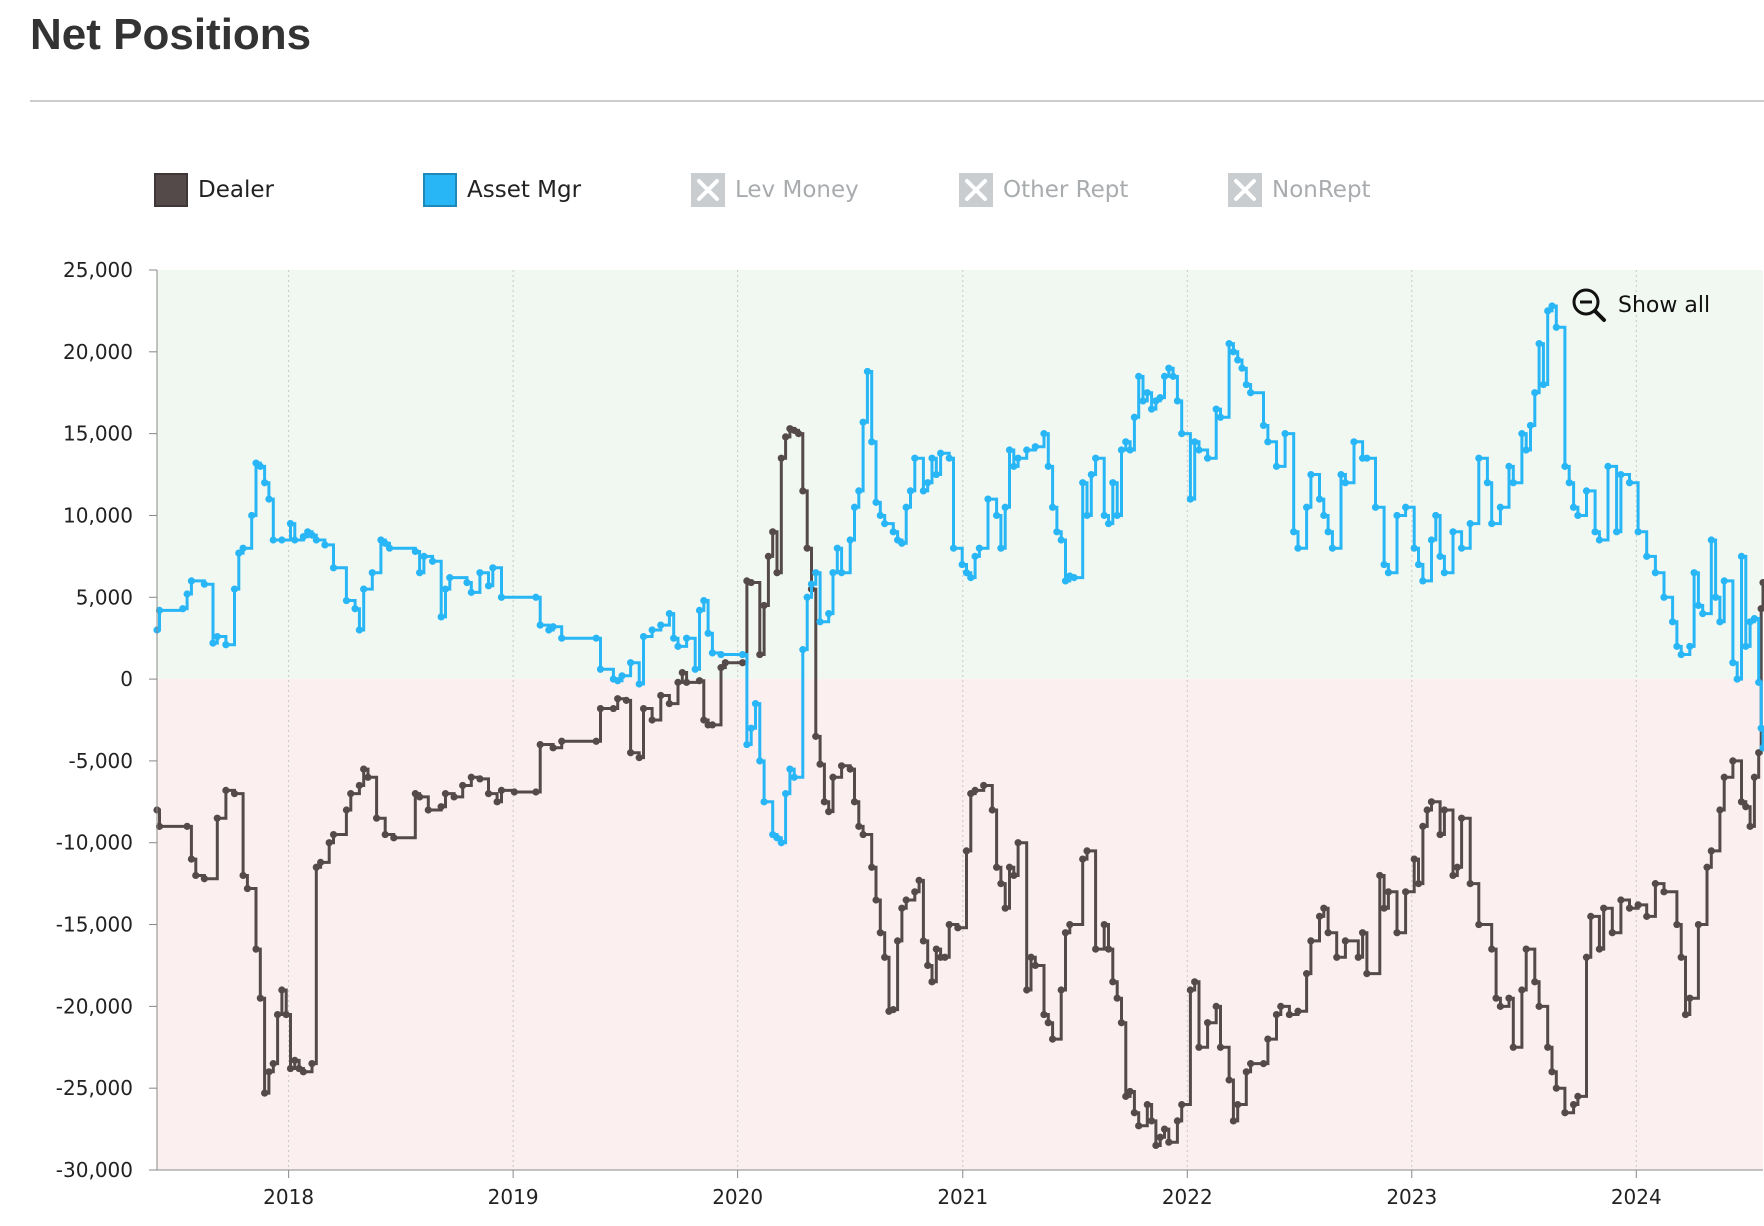  I want to click on x-tick-label: 2024, so click(1636, 1197).